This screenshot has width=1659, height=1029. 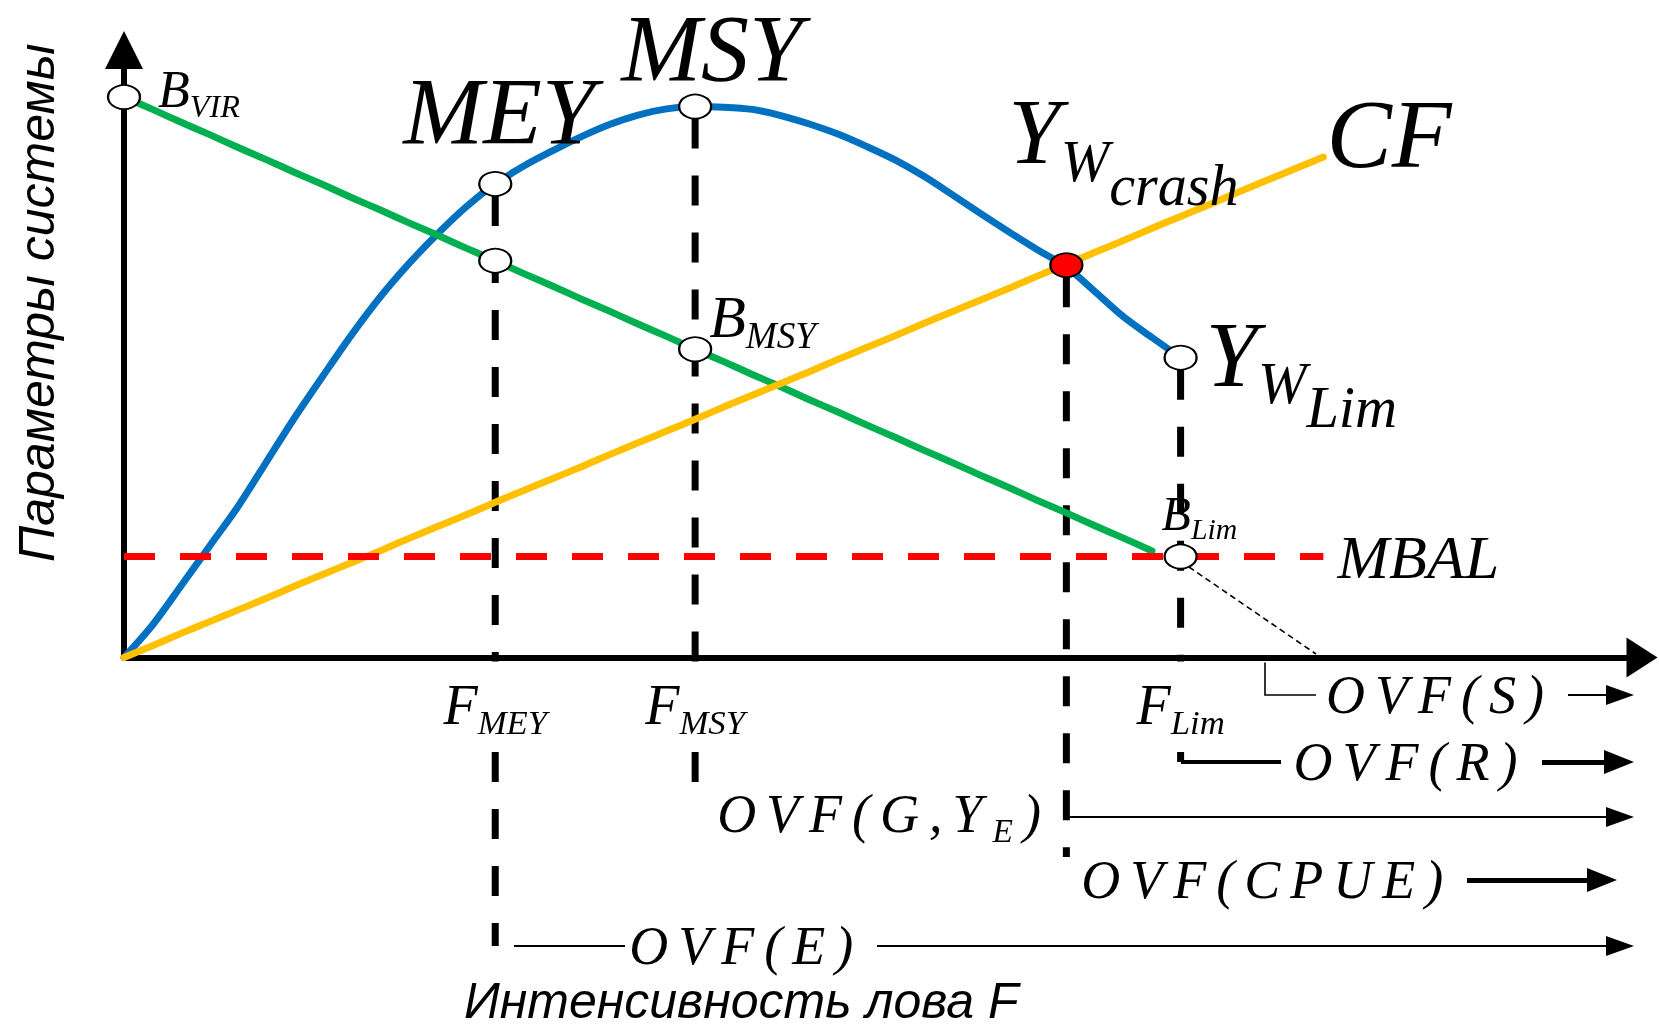 I want to click on annotation: B$_{MSY}$, so click(x=763, y=320).